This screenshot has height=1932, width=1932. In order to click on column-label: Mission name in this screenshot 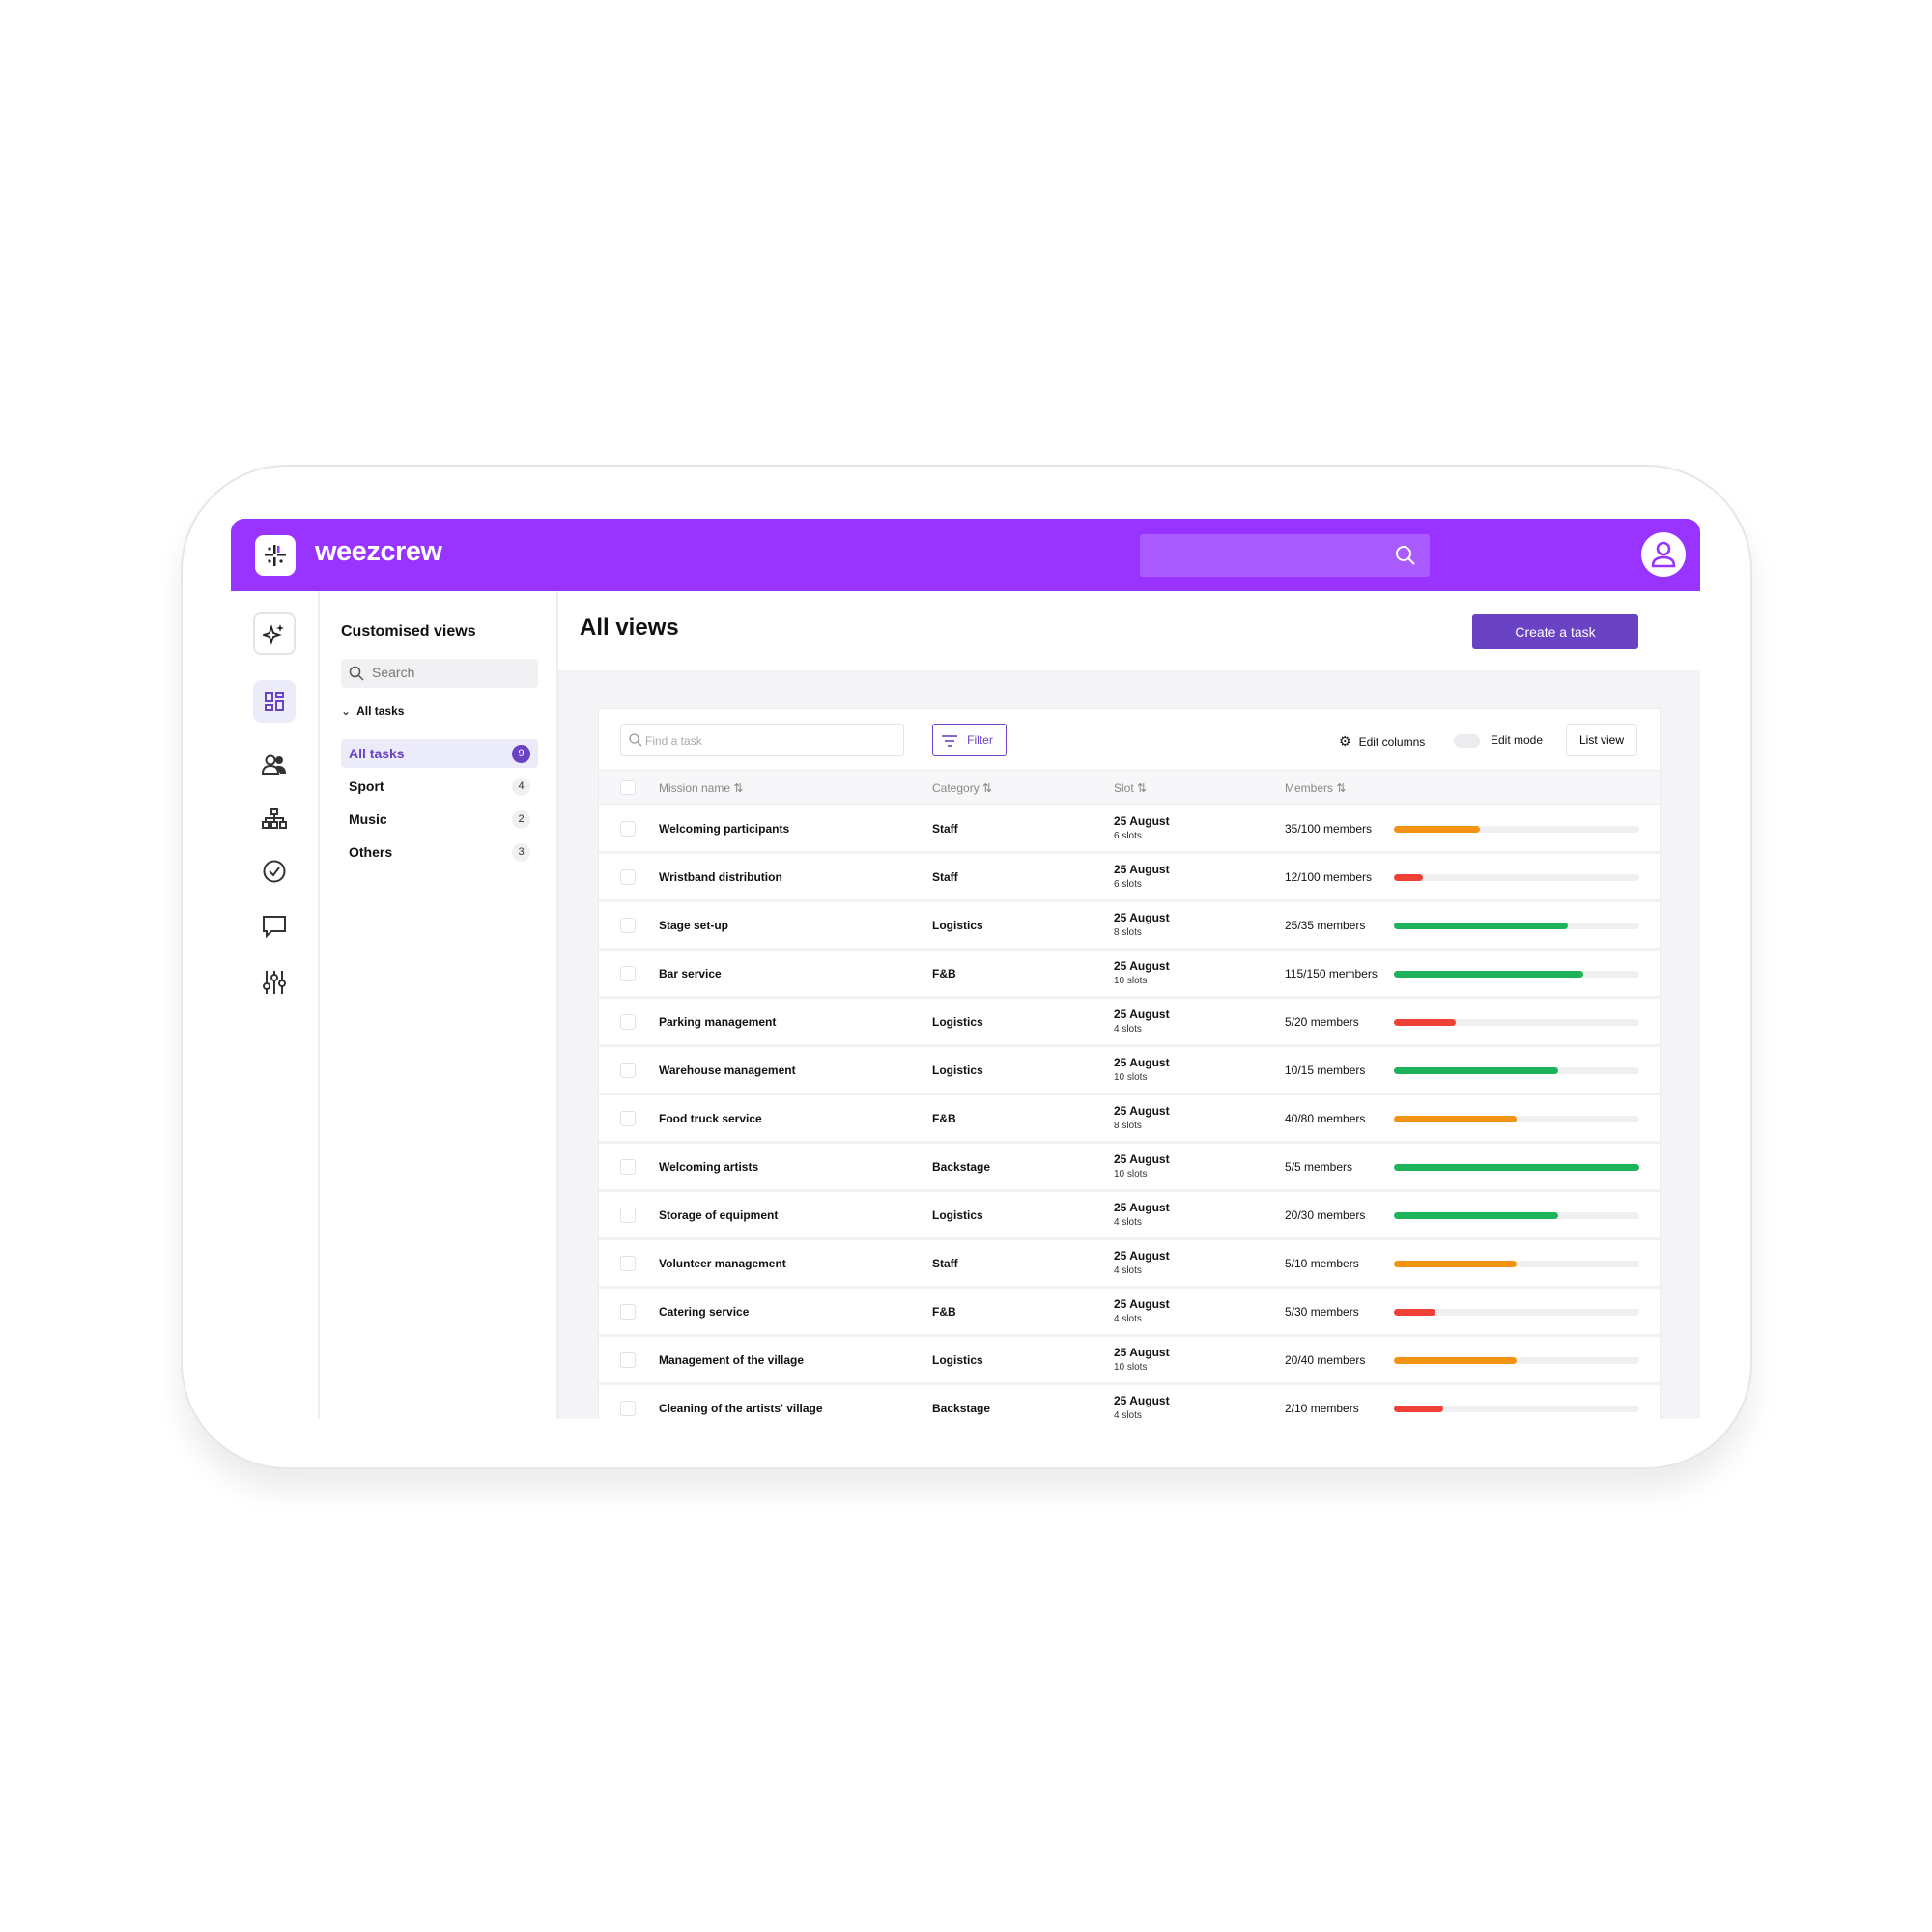, I will do `click(695, 788)`.